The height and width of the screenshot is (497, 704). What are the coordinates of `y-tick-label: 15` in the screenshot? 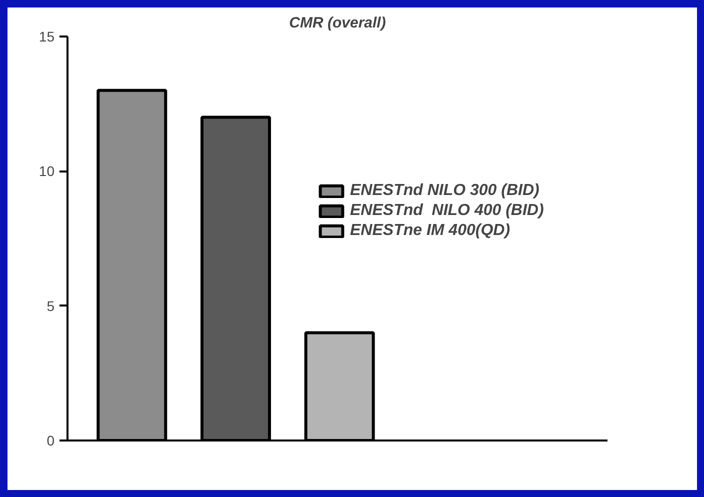 It's located at (46, 36).